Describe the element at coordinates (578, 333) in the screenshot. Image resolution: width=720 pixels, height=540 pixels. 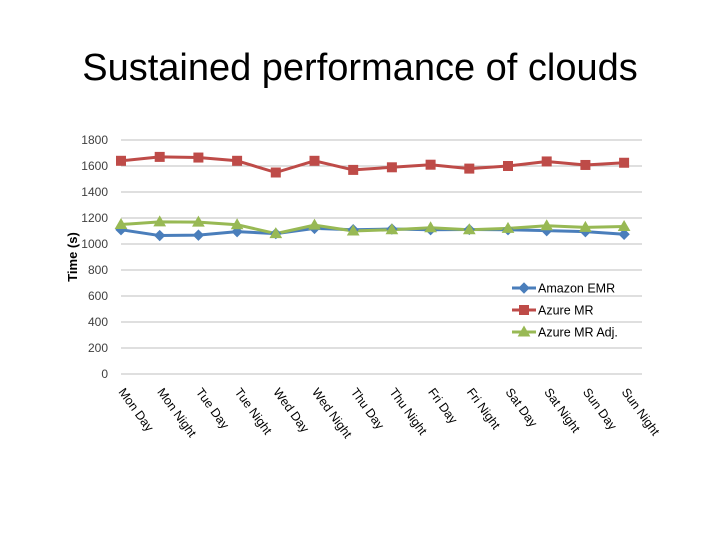
I see `legend-label: Azure MR Adj.` at that location.